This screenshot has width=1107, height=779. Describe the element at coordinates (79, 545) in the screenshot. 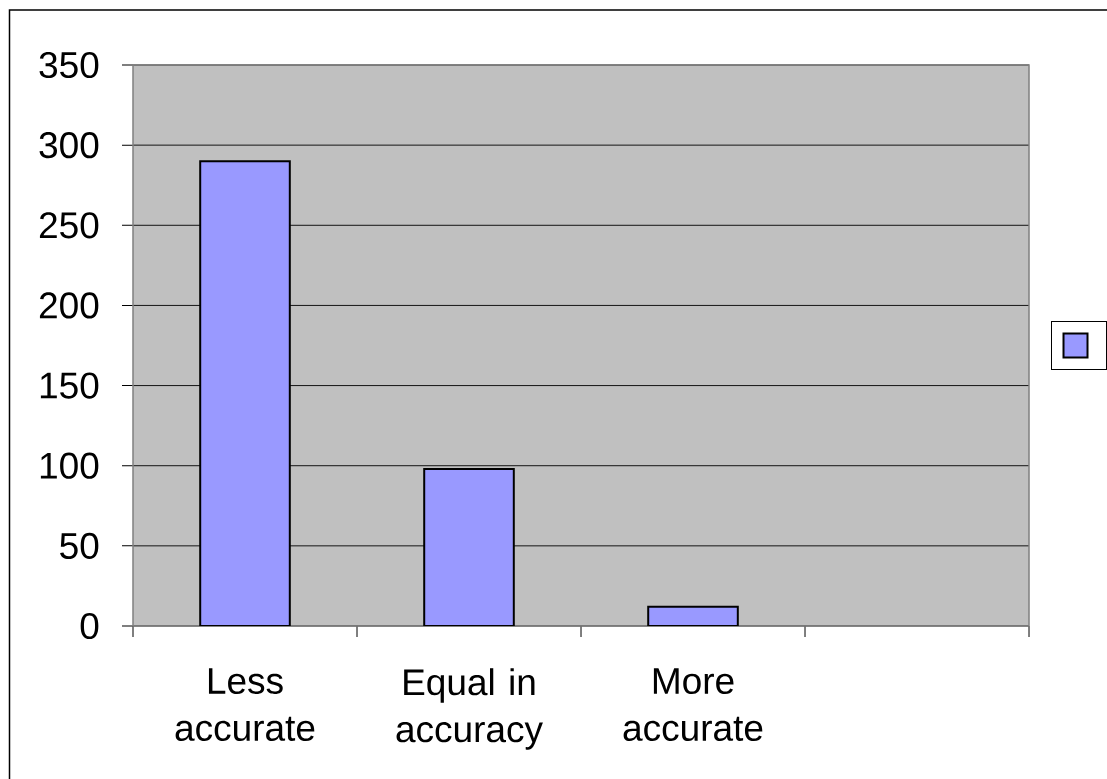

I see `y-tick-label: 50` at that location.